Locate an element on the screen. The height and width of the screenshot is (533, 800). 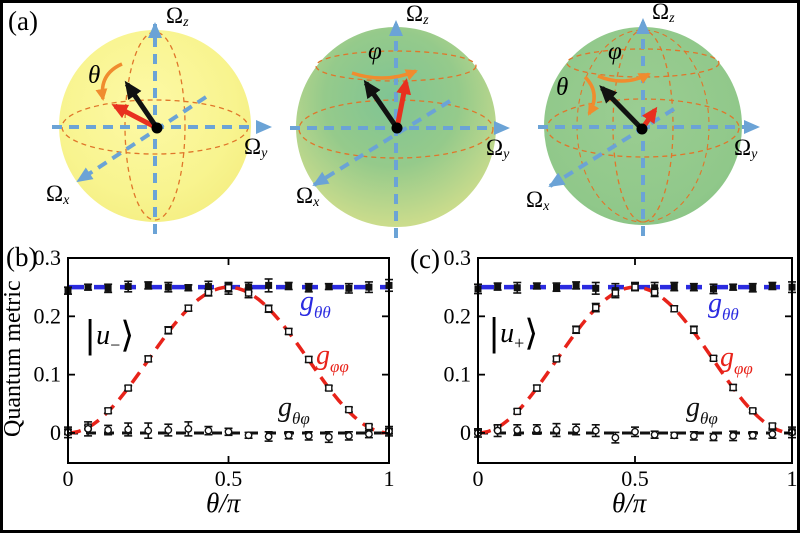
ket-subscript: − is located at coordinates (115, 345).